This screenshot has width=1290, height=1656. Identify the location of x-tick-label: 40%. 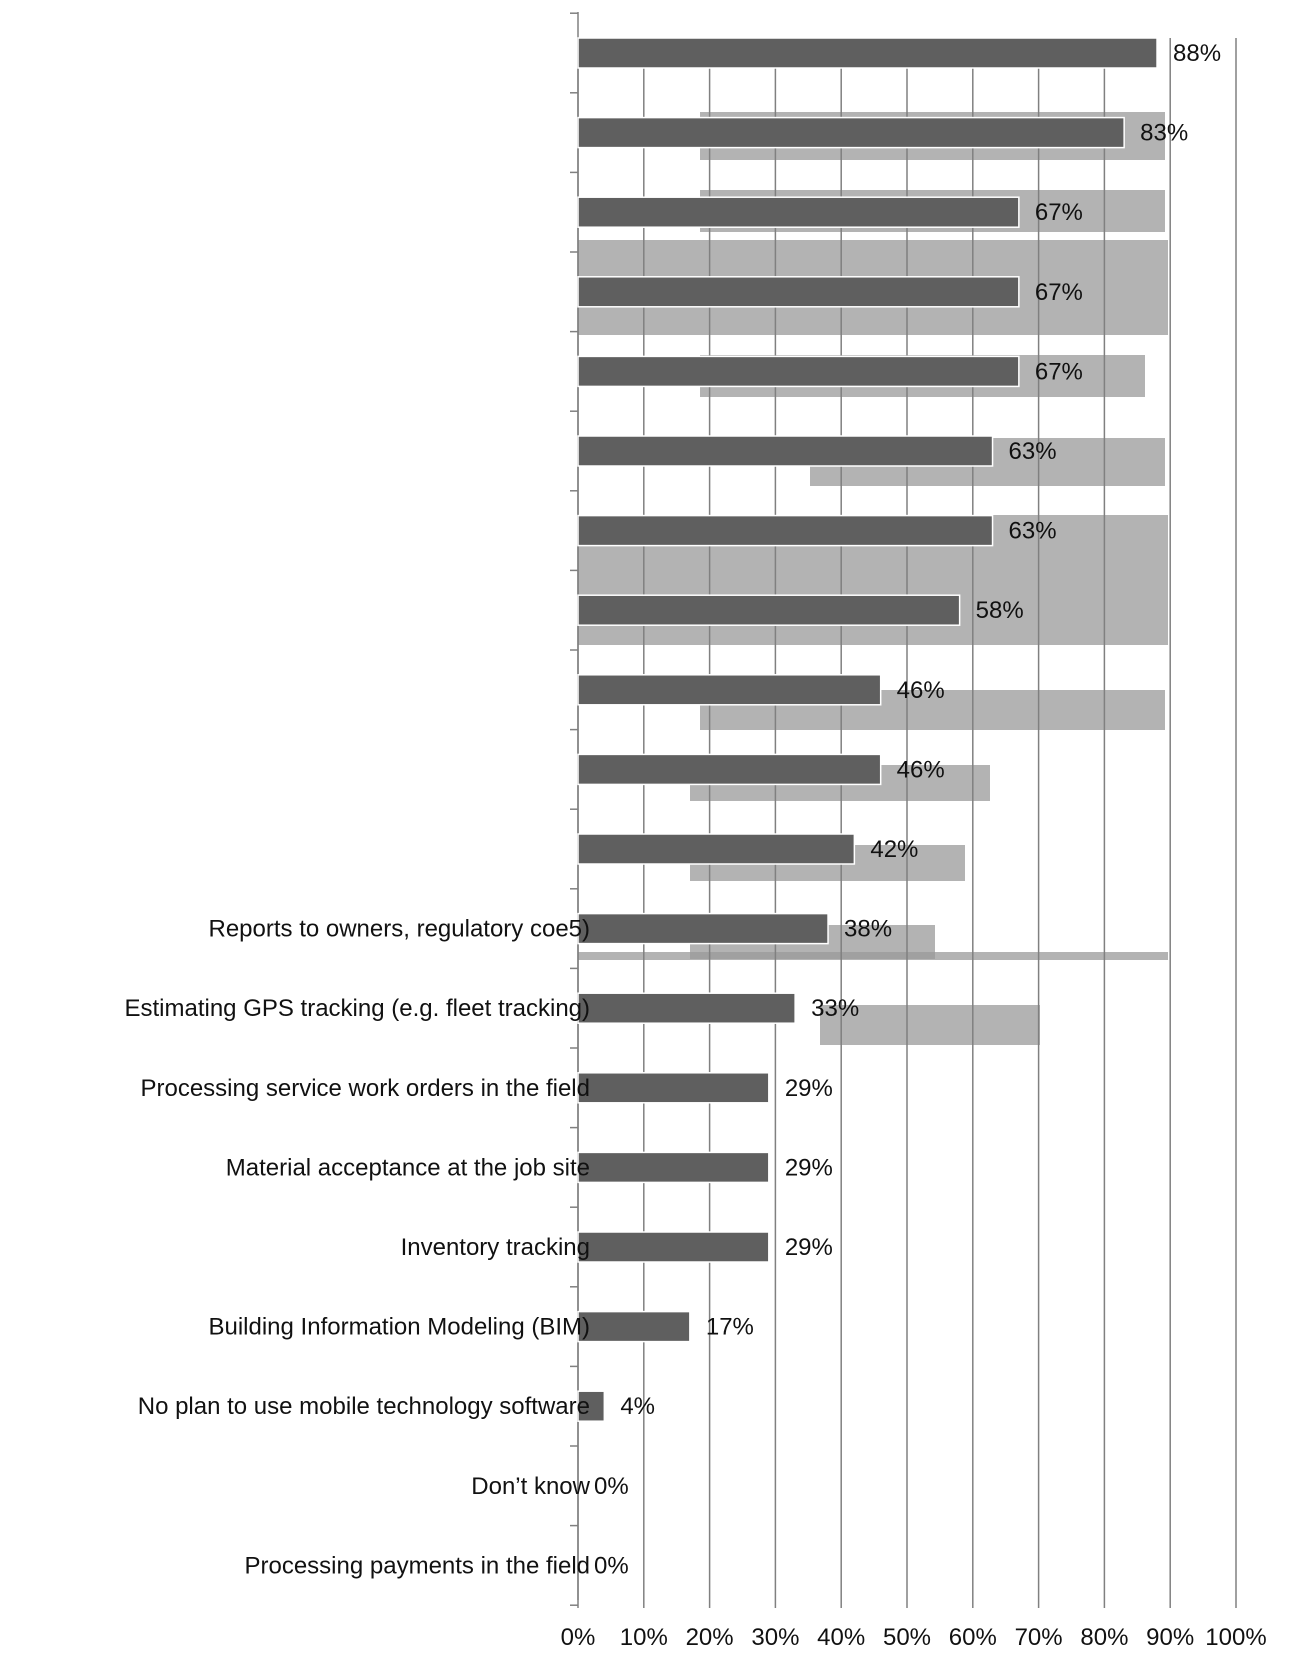
(841, 1637).